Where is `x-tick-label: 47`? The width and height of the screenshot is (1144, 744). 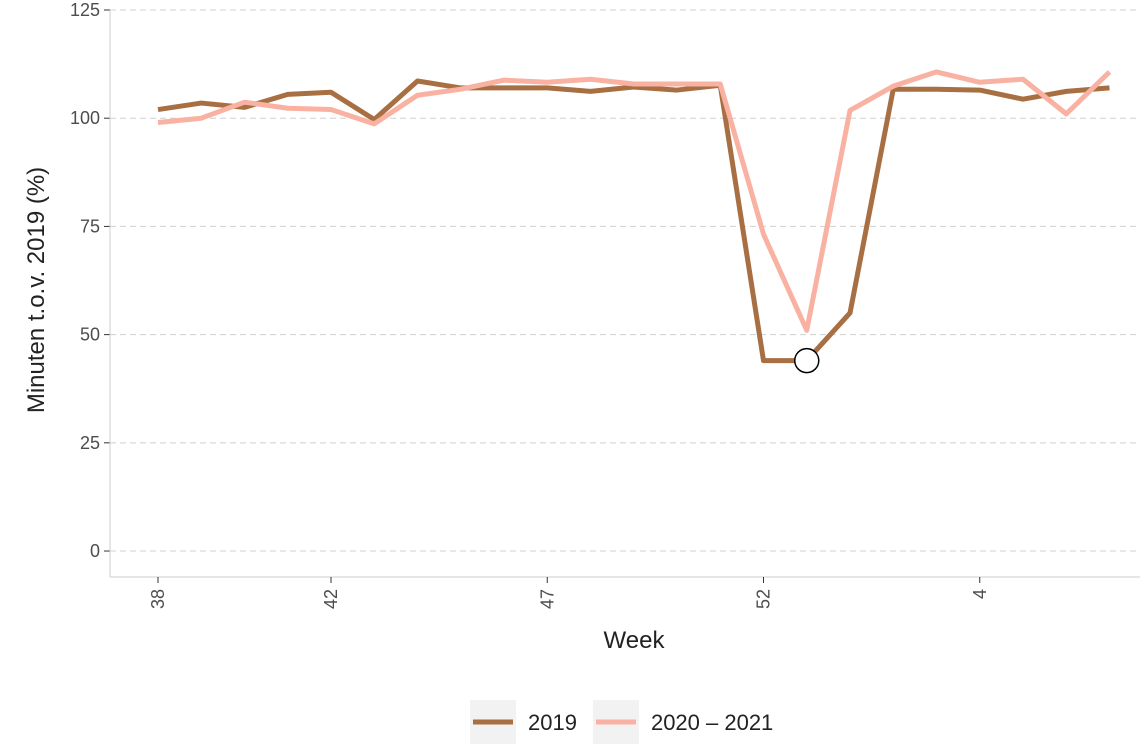
x-tick-label: 47 is located at coordinates (547, 599).